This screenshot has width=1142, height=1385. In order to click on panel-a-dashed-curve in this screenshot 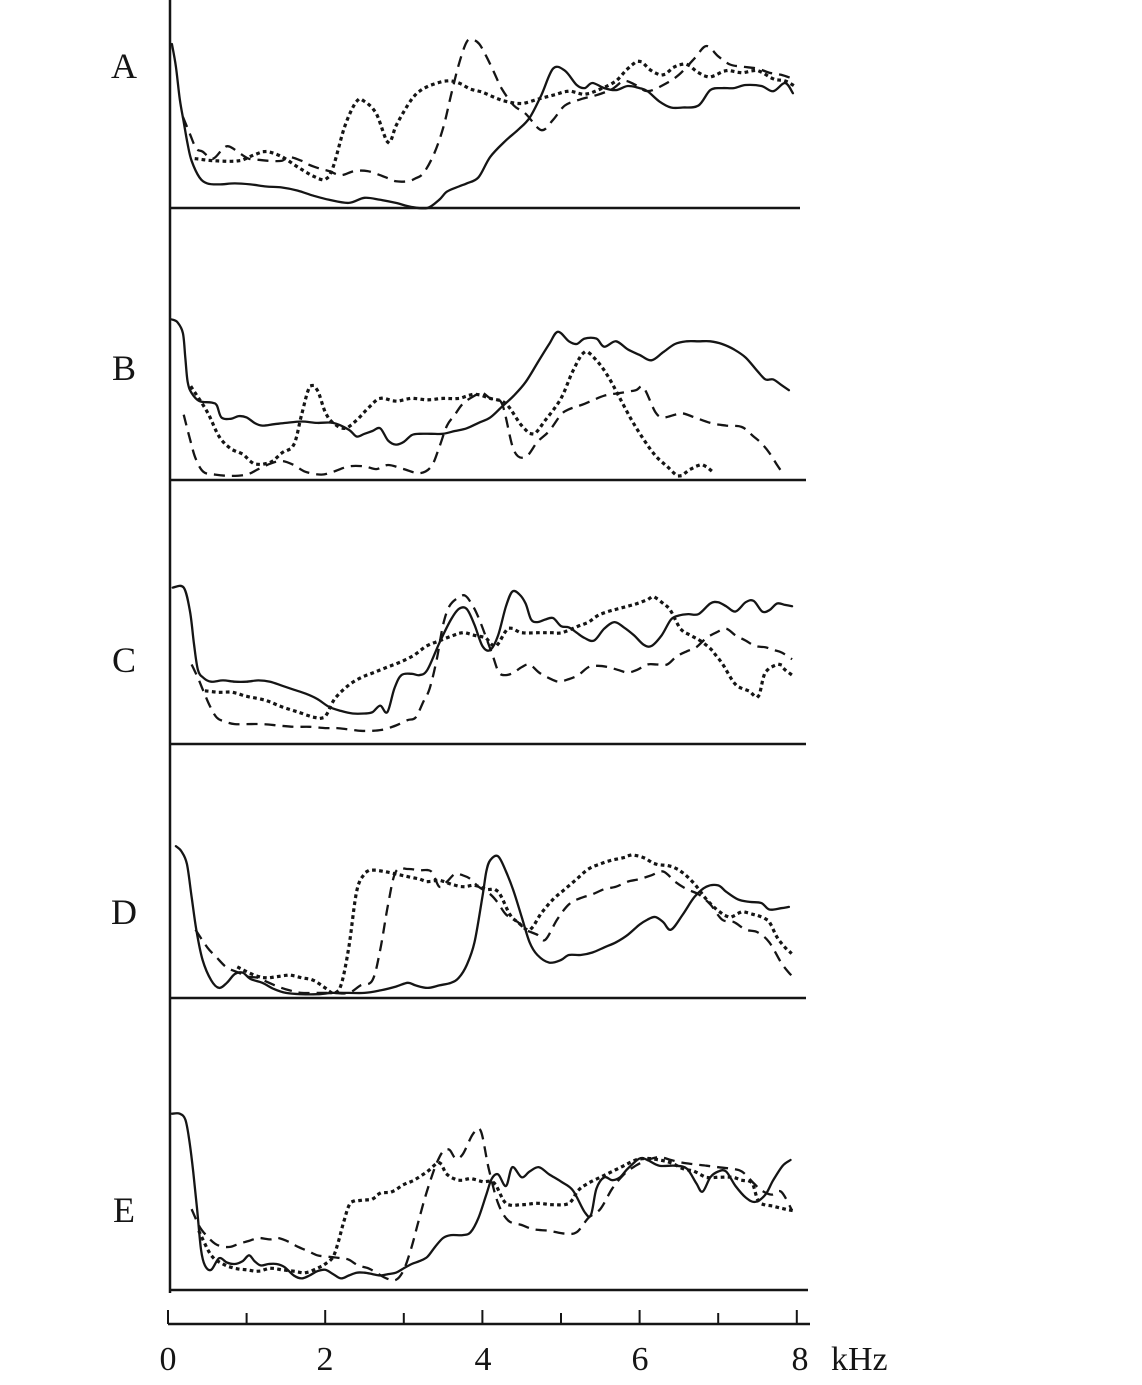, I will do `click(487, 110)`.